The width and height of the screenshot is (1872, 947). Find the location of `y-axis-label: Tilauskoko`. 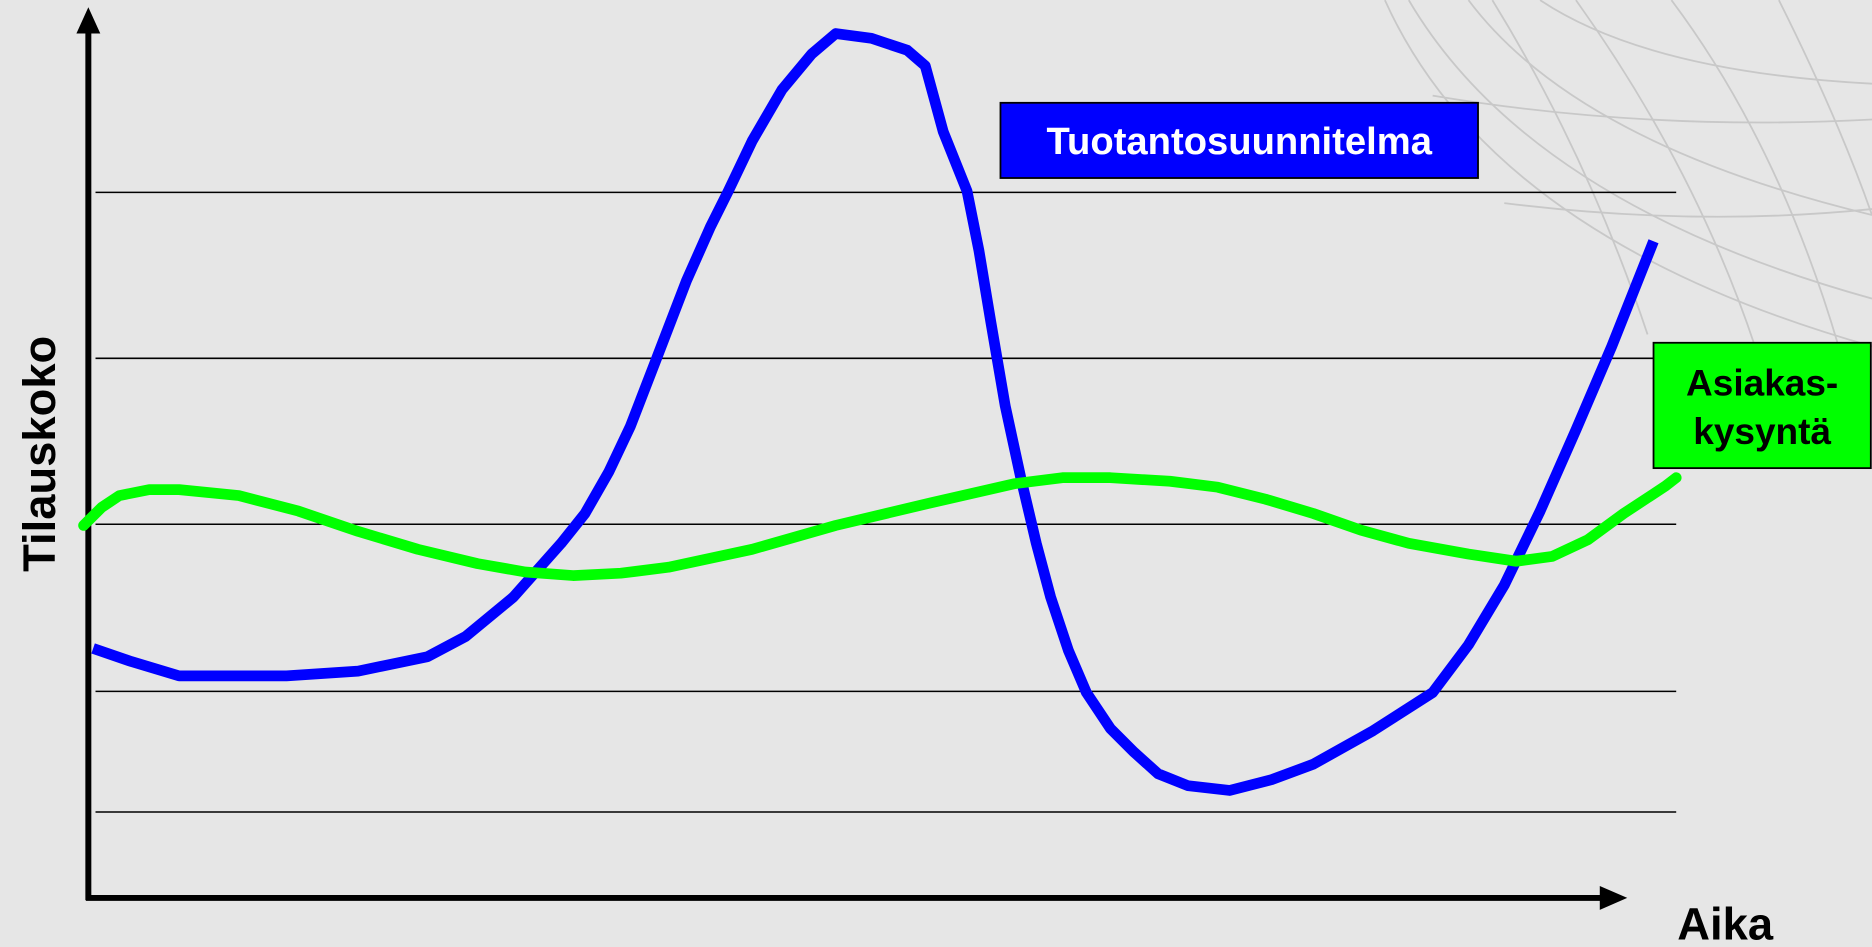

y-axis-label: Tilauskoko is located at coordinates (39, 454).